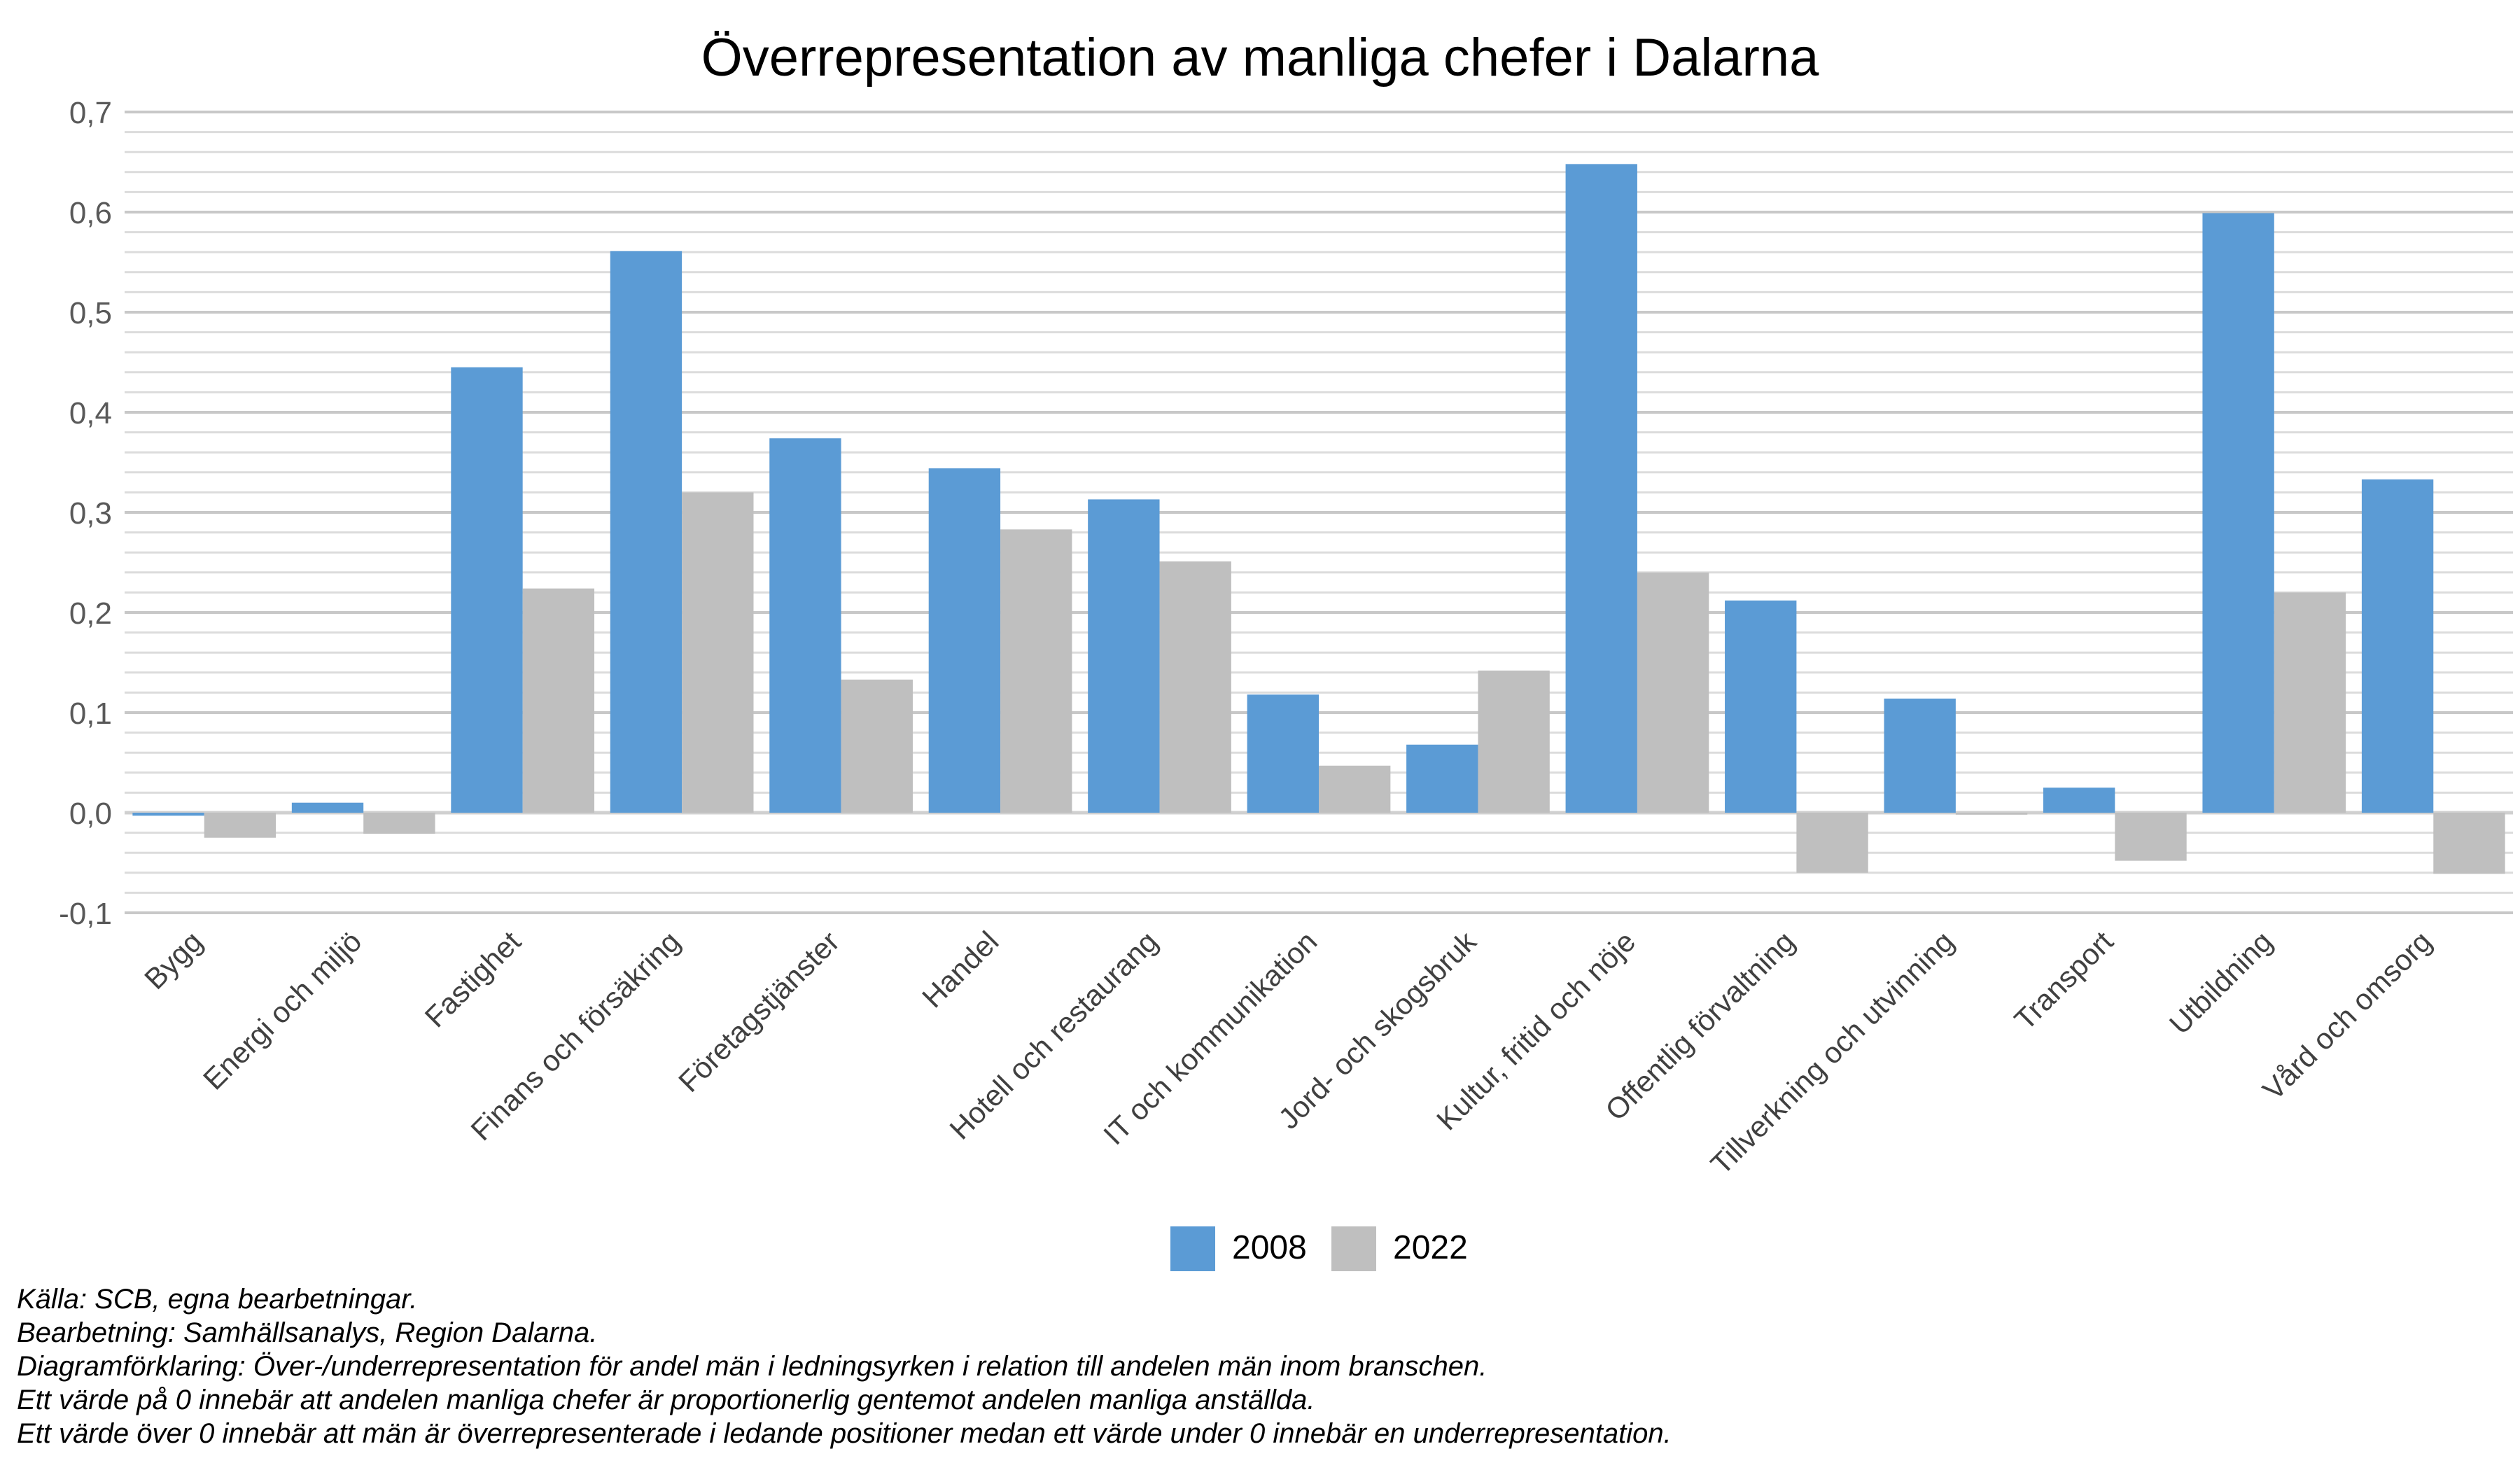 The width and height of the screenshot is (2520, 1470). I want to click on y-tick-label: 0,5, so click(90, 313).